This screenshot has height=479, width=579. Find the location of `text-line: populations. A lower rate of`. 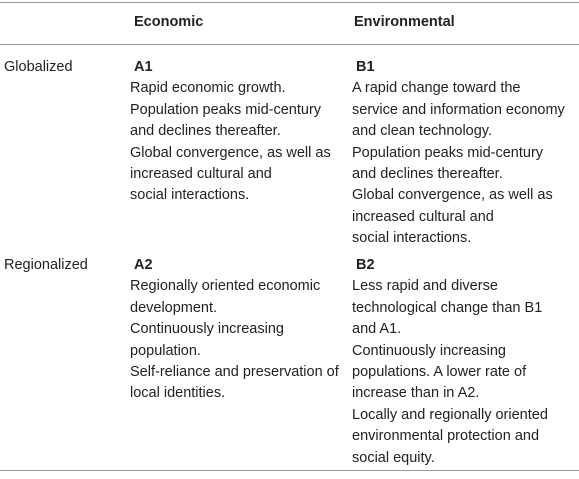

text-line: populations. A lower rate of is located at coordinates (439, 372).